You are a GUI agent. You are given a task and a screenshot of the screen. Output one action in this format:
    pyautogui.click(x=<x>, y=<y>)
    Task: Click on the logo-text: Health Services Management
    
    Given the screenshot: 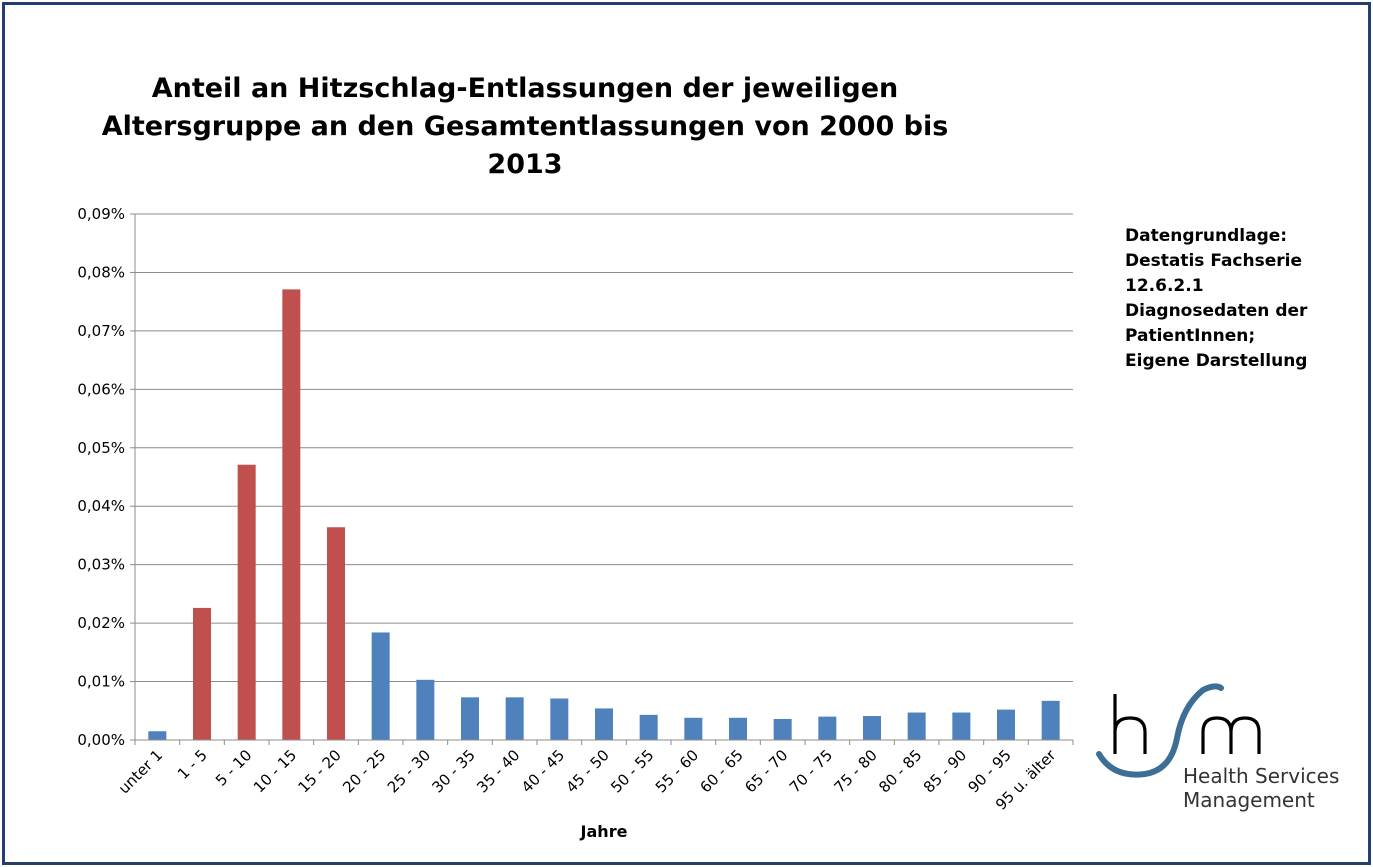 What is the action you would take?
    pyautogui.click(x=1261, y=788)
    